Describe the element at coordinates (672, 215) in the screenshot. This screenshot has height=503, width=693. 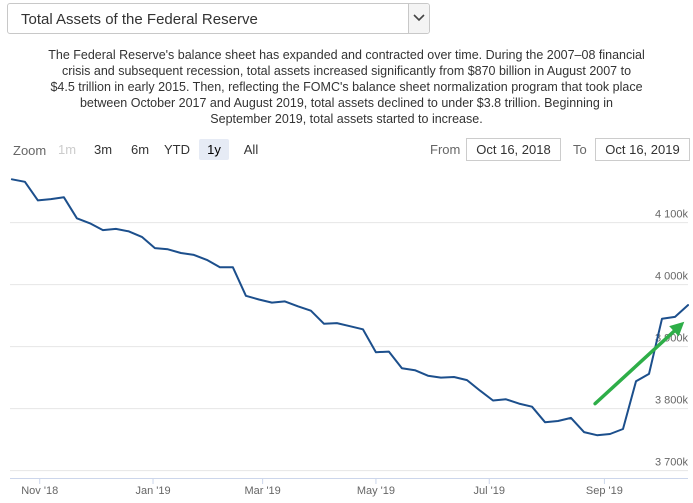
I see `y-tick-label: 4 100k` at that location.